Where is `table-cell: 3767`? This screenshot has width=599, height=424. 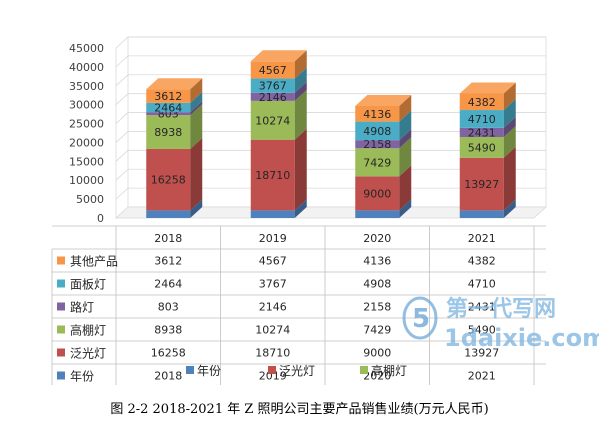
table-cell: 3767 is located at coordinates (273, 284).